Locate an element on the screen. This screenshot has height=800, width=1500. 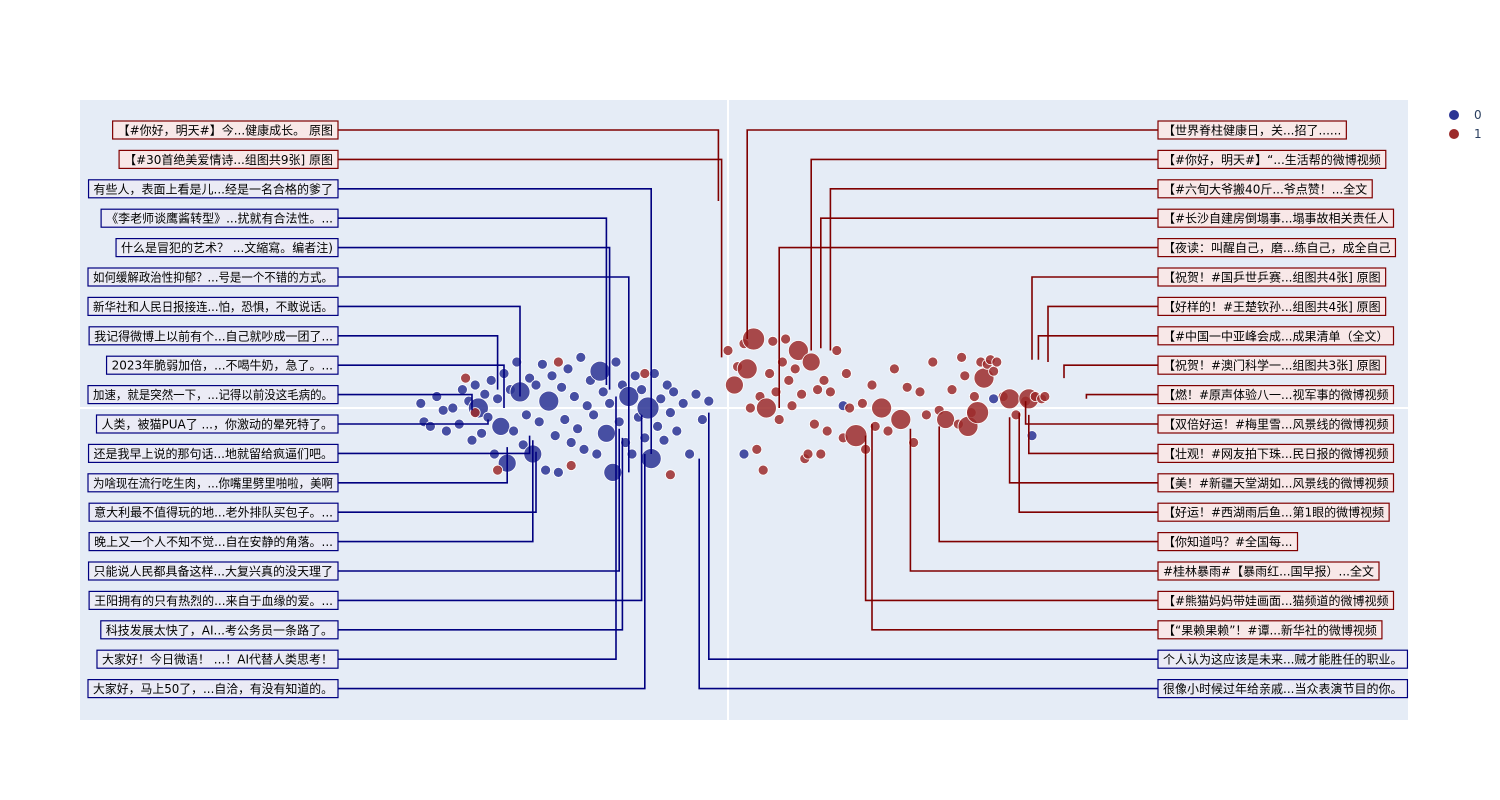
annotation-label: 【祝贺！#国乒世乒赛...组图共4张] 原图 is located at coordinates (1272, 277).